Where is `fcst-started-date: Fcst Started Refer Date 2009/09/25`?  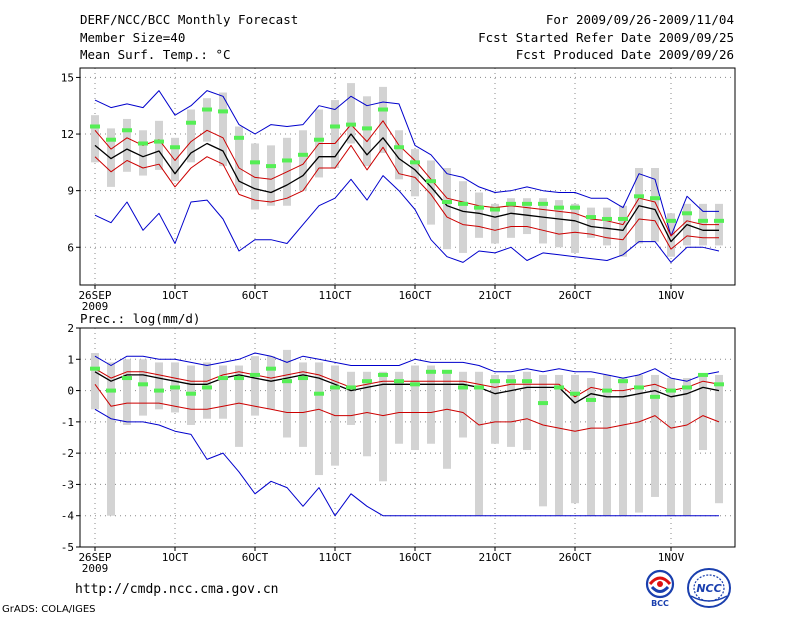
fcst-started-date: Fcst Started Refer Date 2009/09/25 is located at coordinates (606, 37).